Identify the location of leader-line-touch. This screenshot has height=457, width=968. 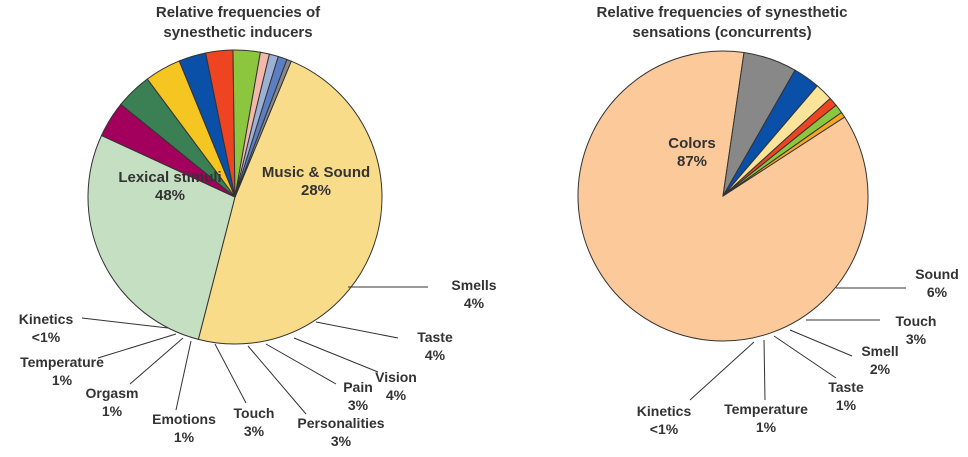
(230, 373).